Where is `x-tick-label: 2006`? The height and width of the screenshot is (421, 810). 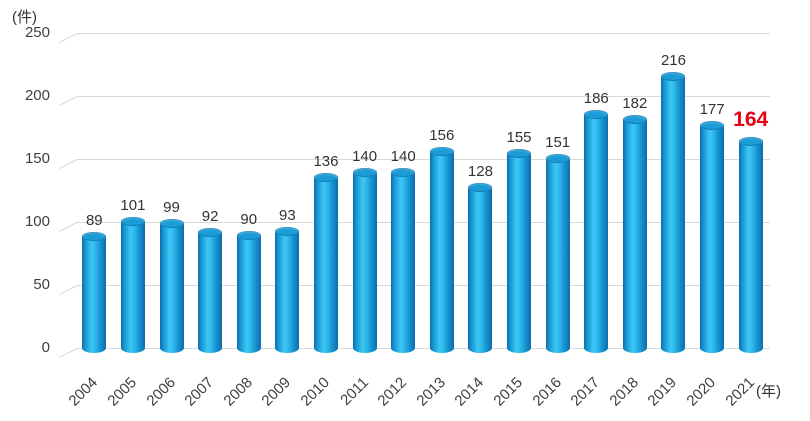 x-tick-label: 2006 is located at coordinates (160, 392).